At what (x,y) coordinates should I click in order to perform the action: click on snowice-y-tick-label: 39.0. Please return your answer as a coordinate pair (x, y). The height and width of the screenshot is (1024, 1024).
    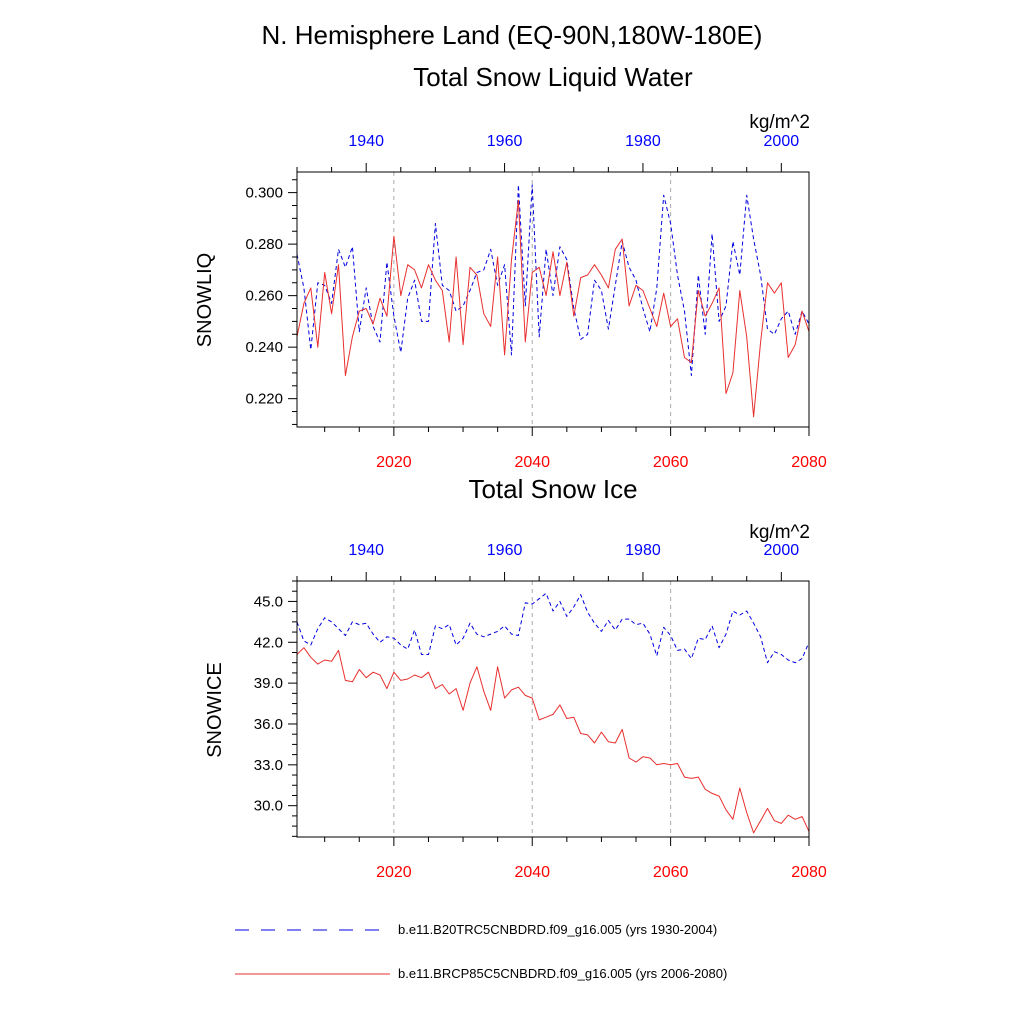
    Looking at the image, I should click on (268, 683).